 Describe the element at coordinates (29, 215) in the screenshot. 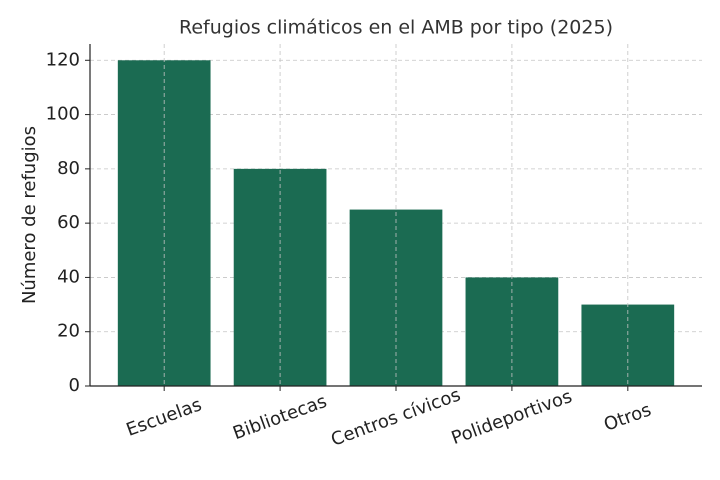

I see `y-axis-label: Número de refugios` at that location.